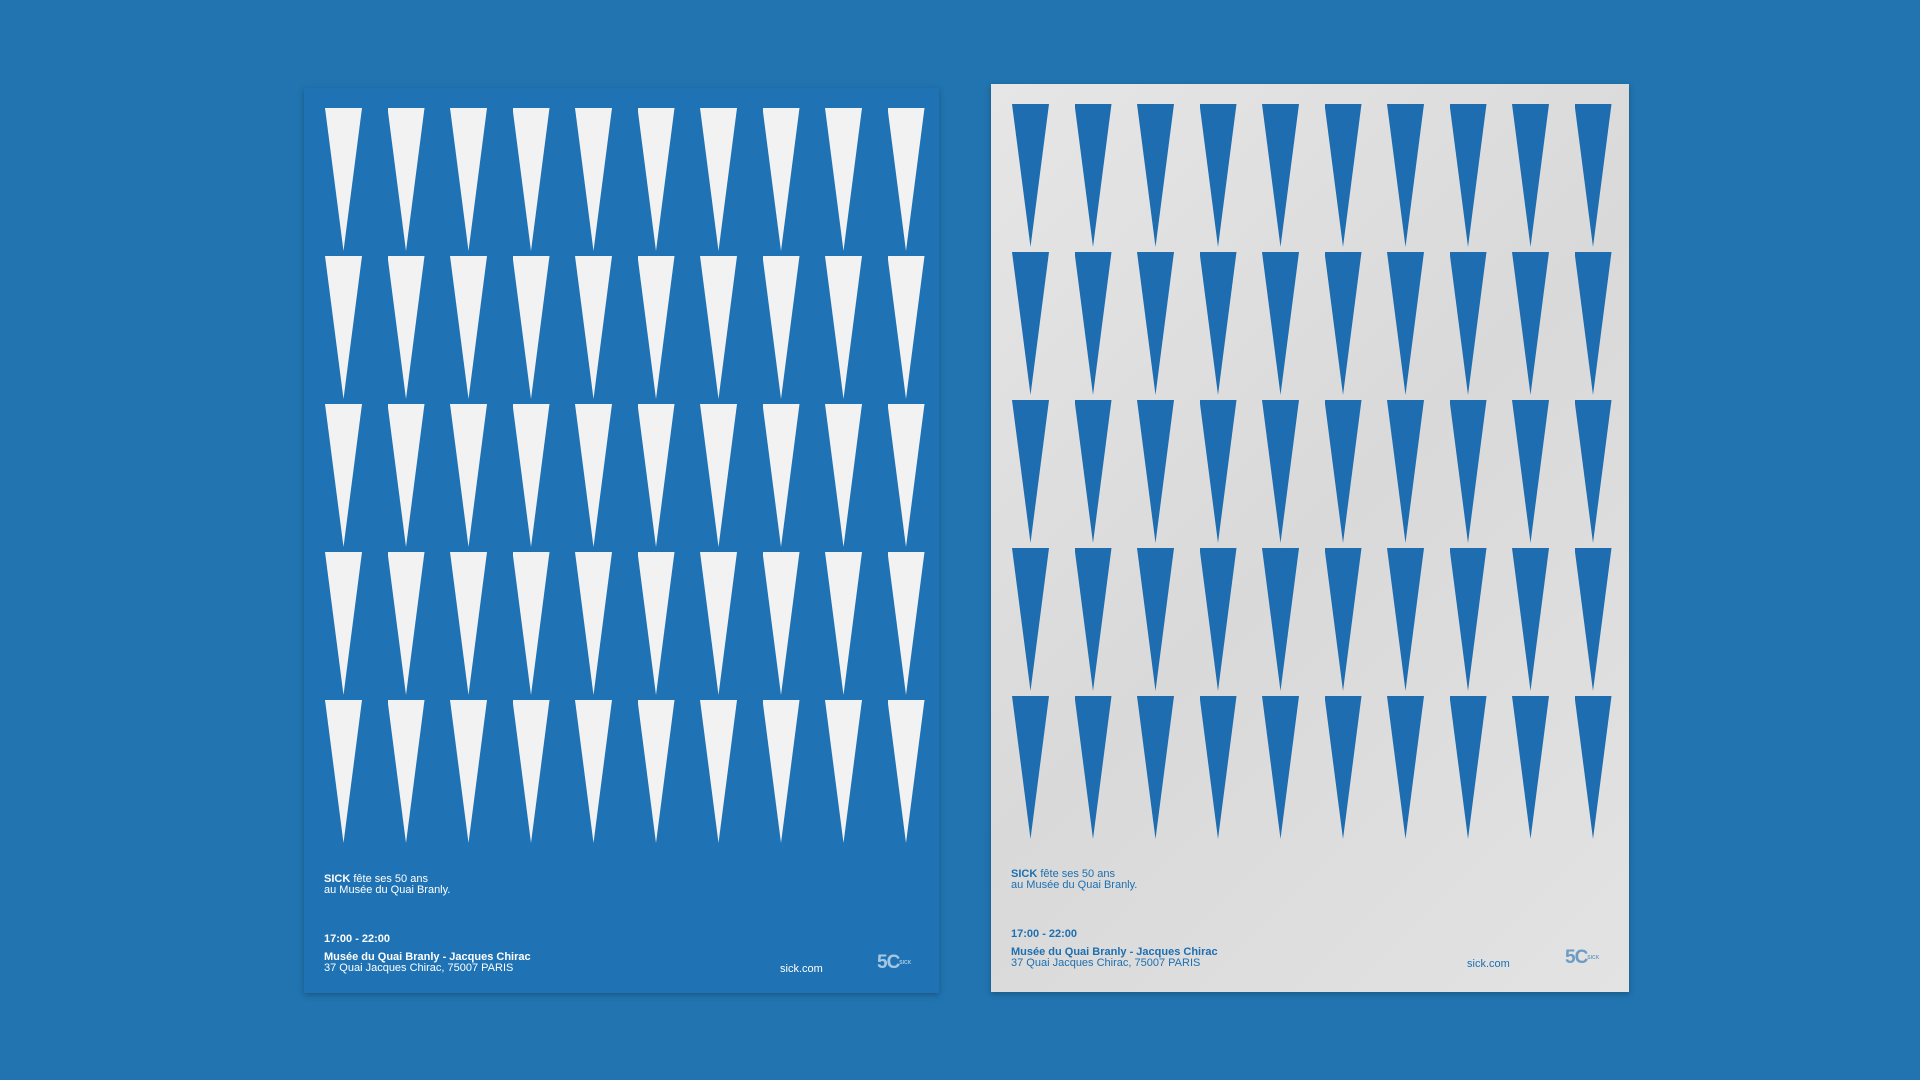  I want to click on anniversary-logo: 5CSICK, so click(894, 963).